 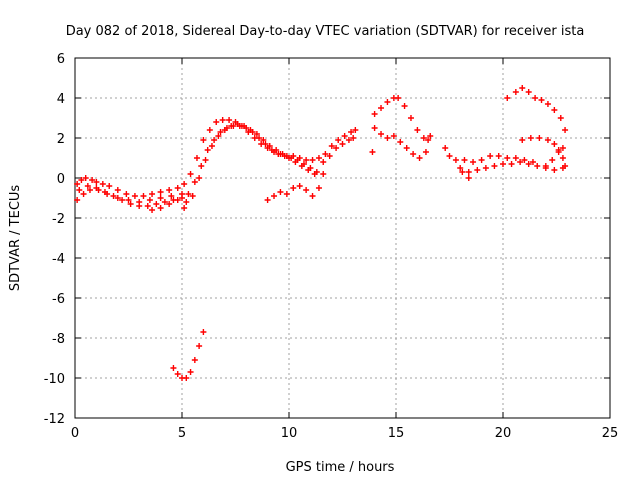 What do you see at coordinates (54, 419) in the screenshot?
I see `y-tick-label: -12` at bounding box center [54, 419].